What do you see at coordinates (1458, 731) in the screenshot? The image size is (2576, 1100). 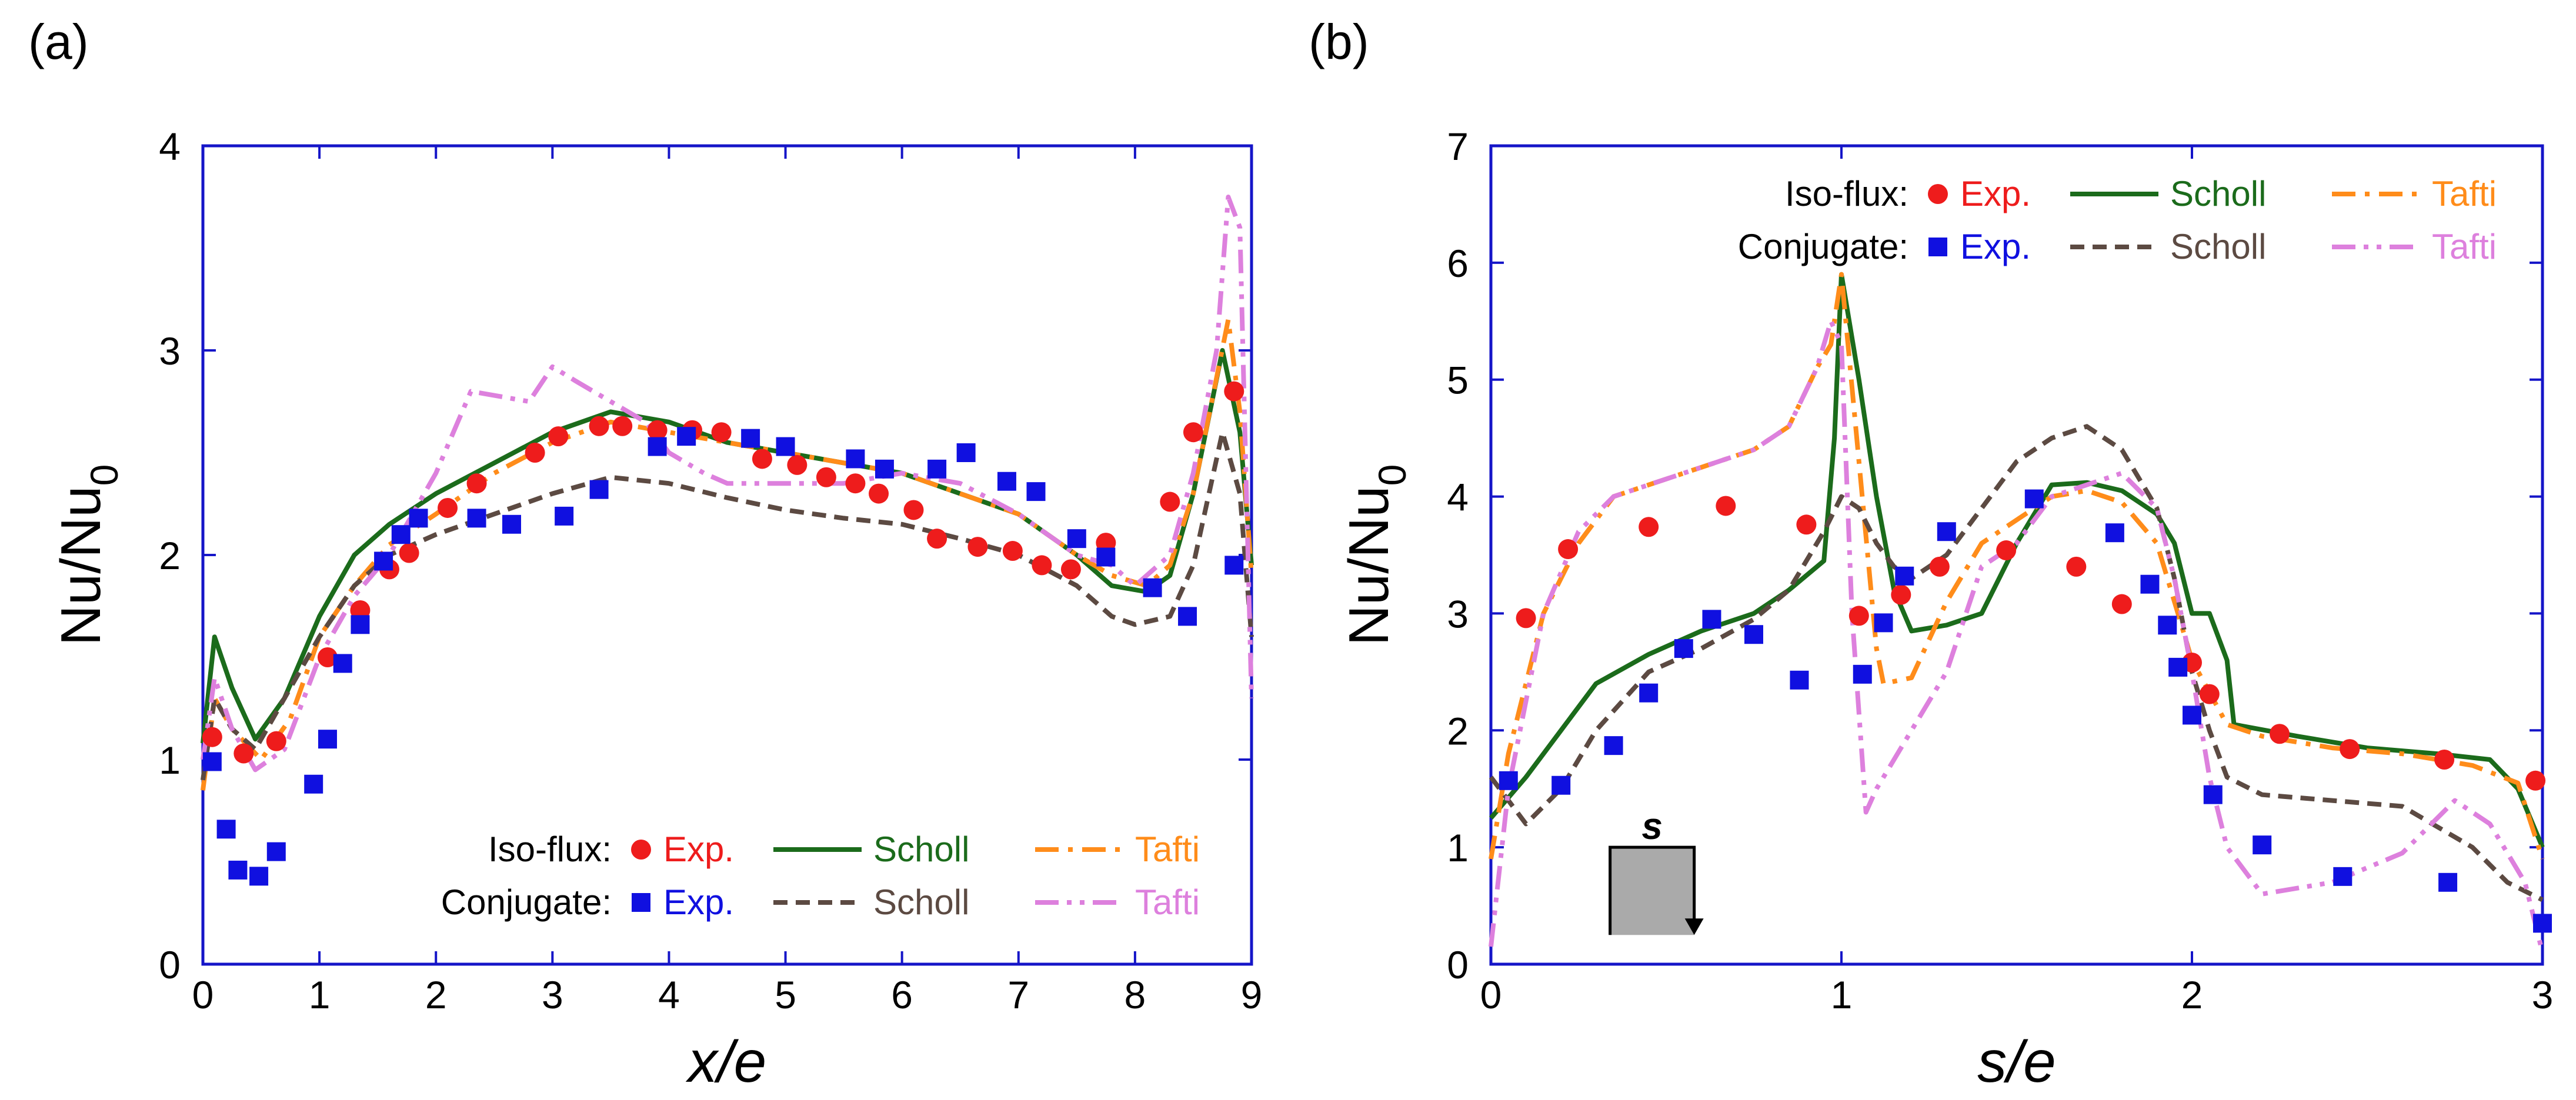 I see `y-tick-label: 2` at bounding box center [1458, 731].